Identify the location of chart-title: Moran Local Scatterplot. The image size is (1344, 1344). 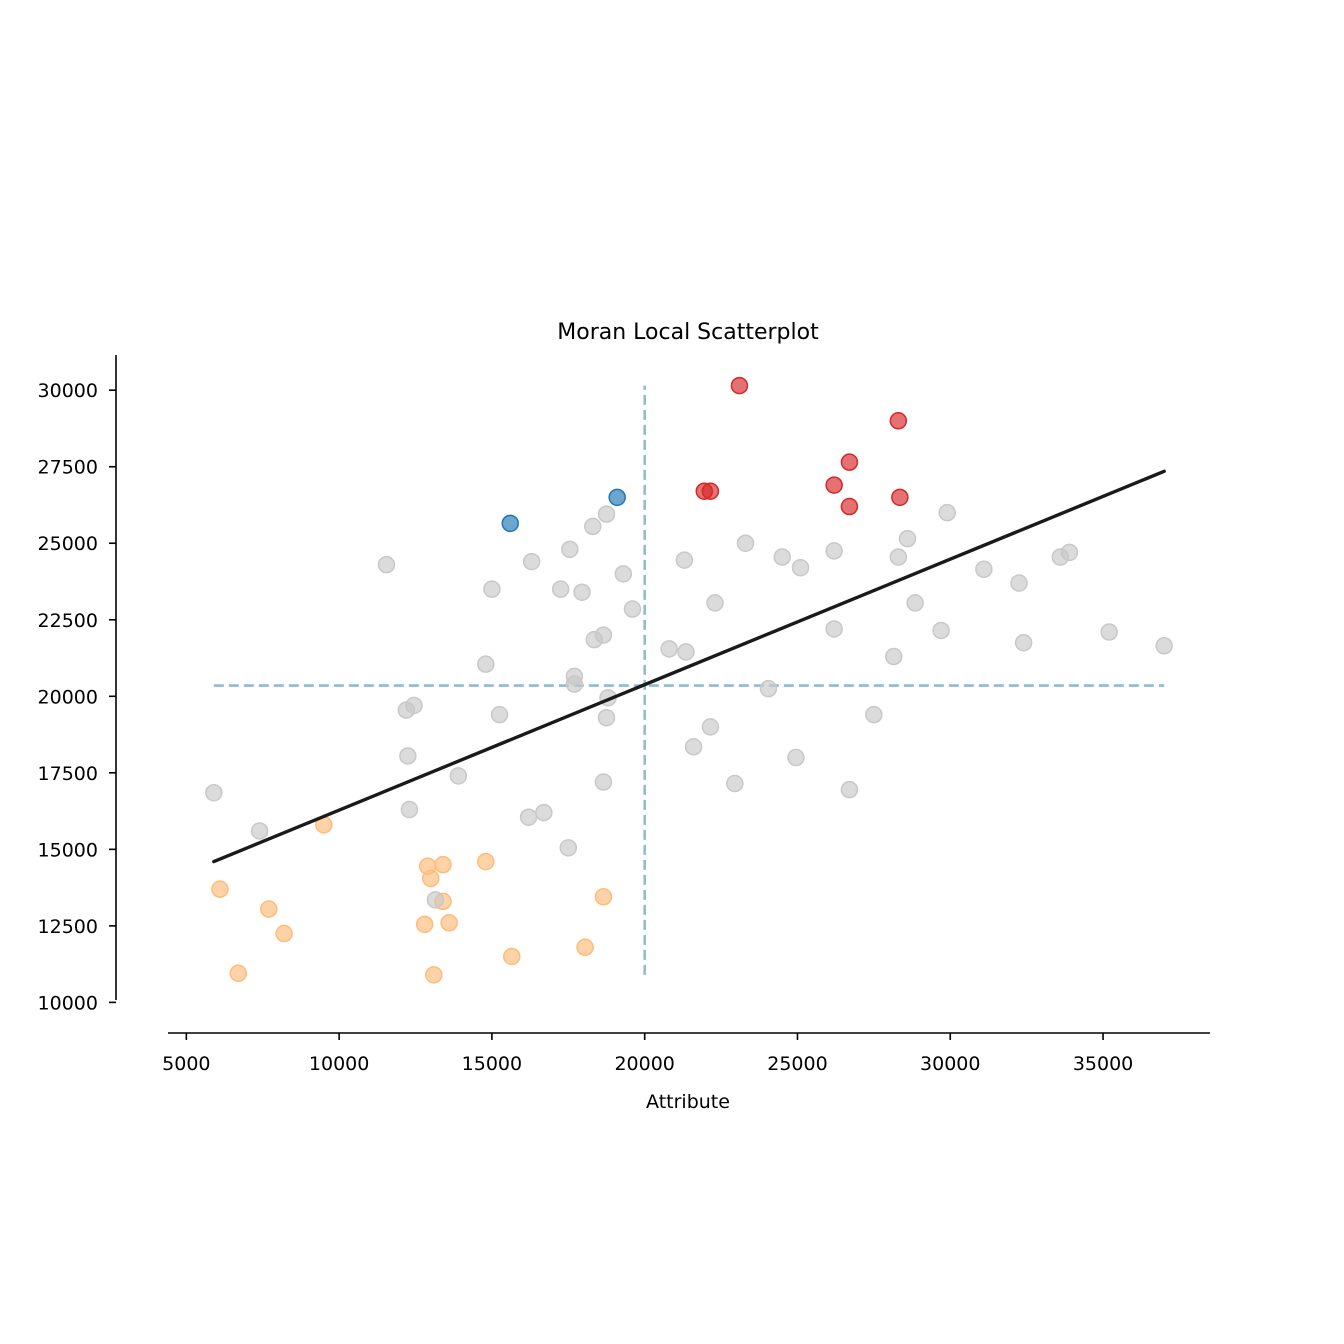
(688, 332).